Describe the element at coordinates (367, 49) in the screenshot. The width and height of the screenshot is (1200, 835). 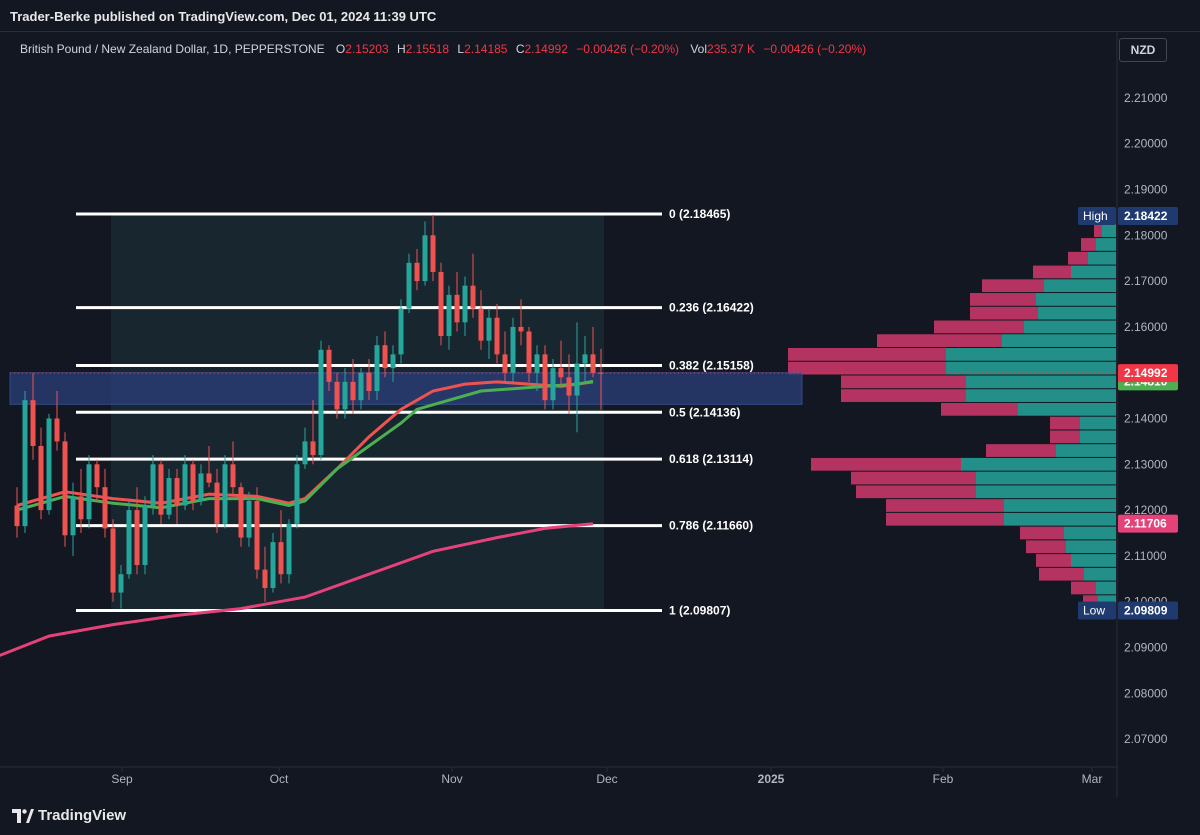
I see `open-value: 2.15203` at that location.